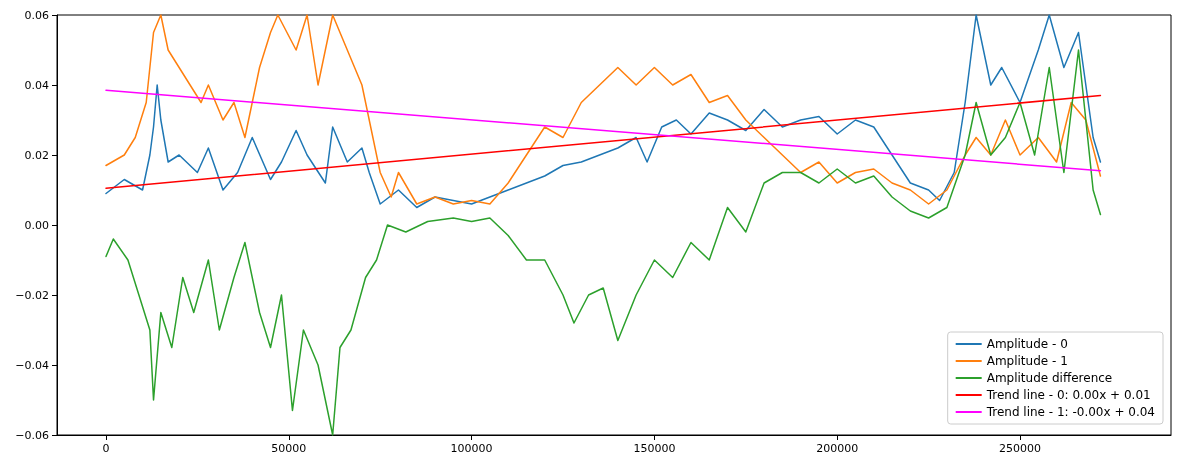  What do you see at coordinates (36, 85) in the screenshot?
I see `y-tick-label: 0.04` at bounding box center [36, 85].